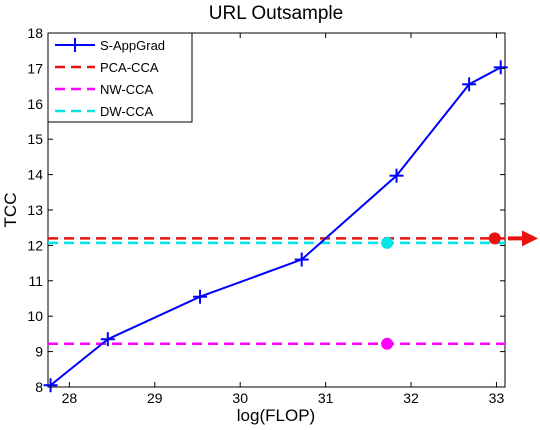  What do you see at coordinates (155, 398) in the screenshot?
I see `x-tick-label: 29` at bounding box center [155, 398].